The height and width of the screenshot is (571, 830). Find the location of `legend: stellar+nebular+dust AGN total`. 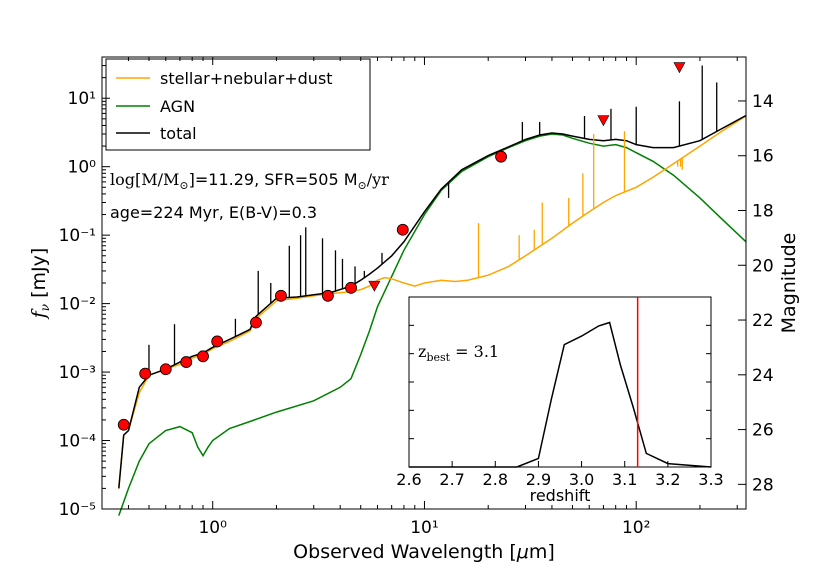

legend: stellar+nebular+dust AGN total is located at coordinates (238, 104).